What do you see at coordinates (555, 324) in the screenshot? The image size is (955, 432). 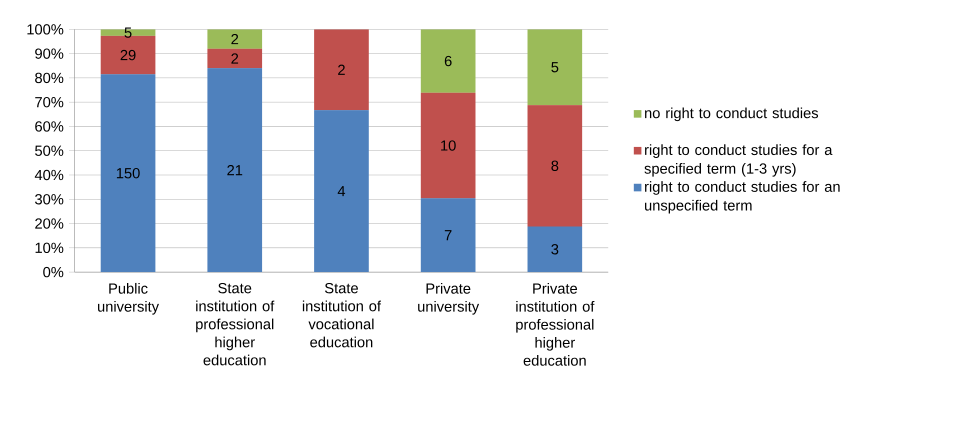 I see `x-tick-label: Private institution of professional higher education` at bounding box center [555, 324].